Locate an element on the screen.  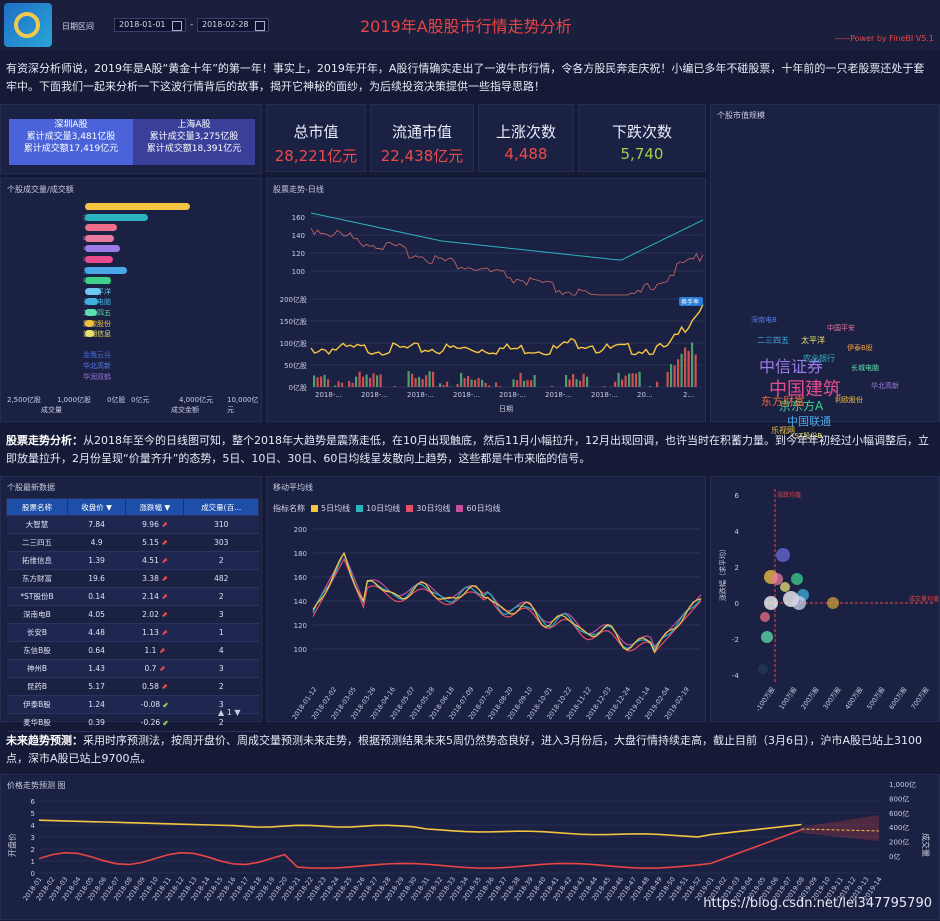
market-sz-card: 深圳A股 累计成交量3,481亿股 累计成交额17,419亿元 is located at coordinates (71, 142).